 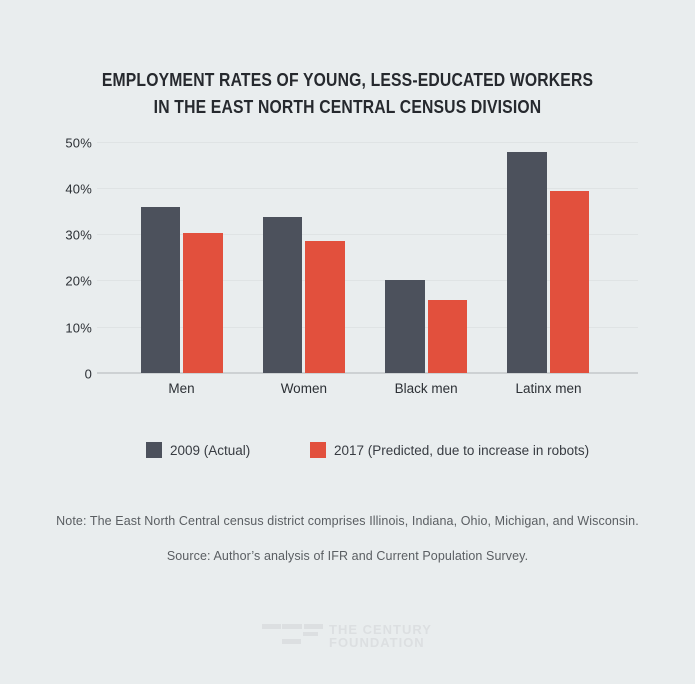 What do you see at coordinates (527, 262) in the screenshot?
I see `bar-2009-latinx-men` at bounding box center [527, 262].